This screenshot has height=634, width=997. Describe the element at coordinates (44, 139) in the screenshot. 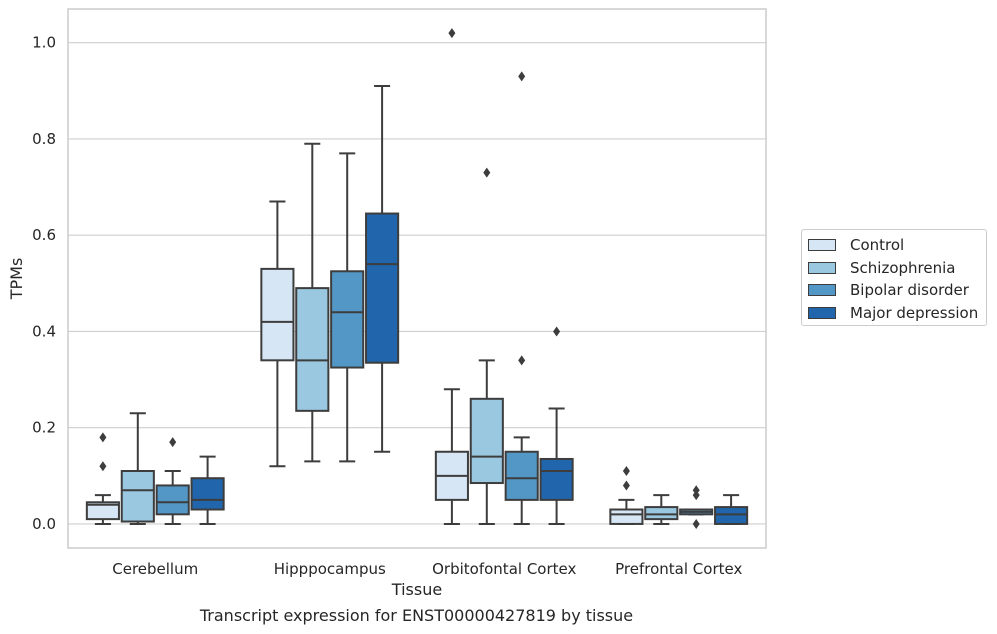

I see `y-tick-label: 0.8` at that location.